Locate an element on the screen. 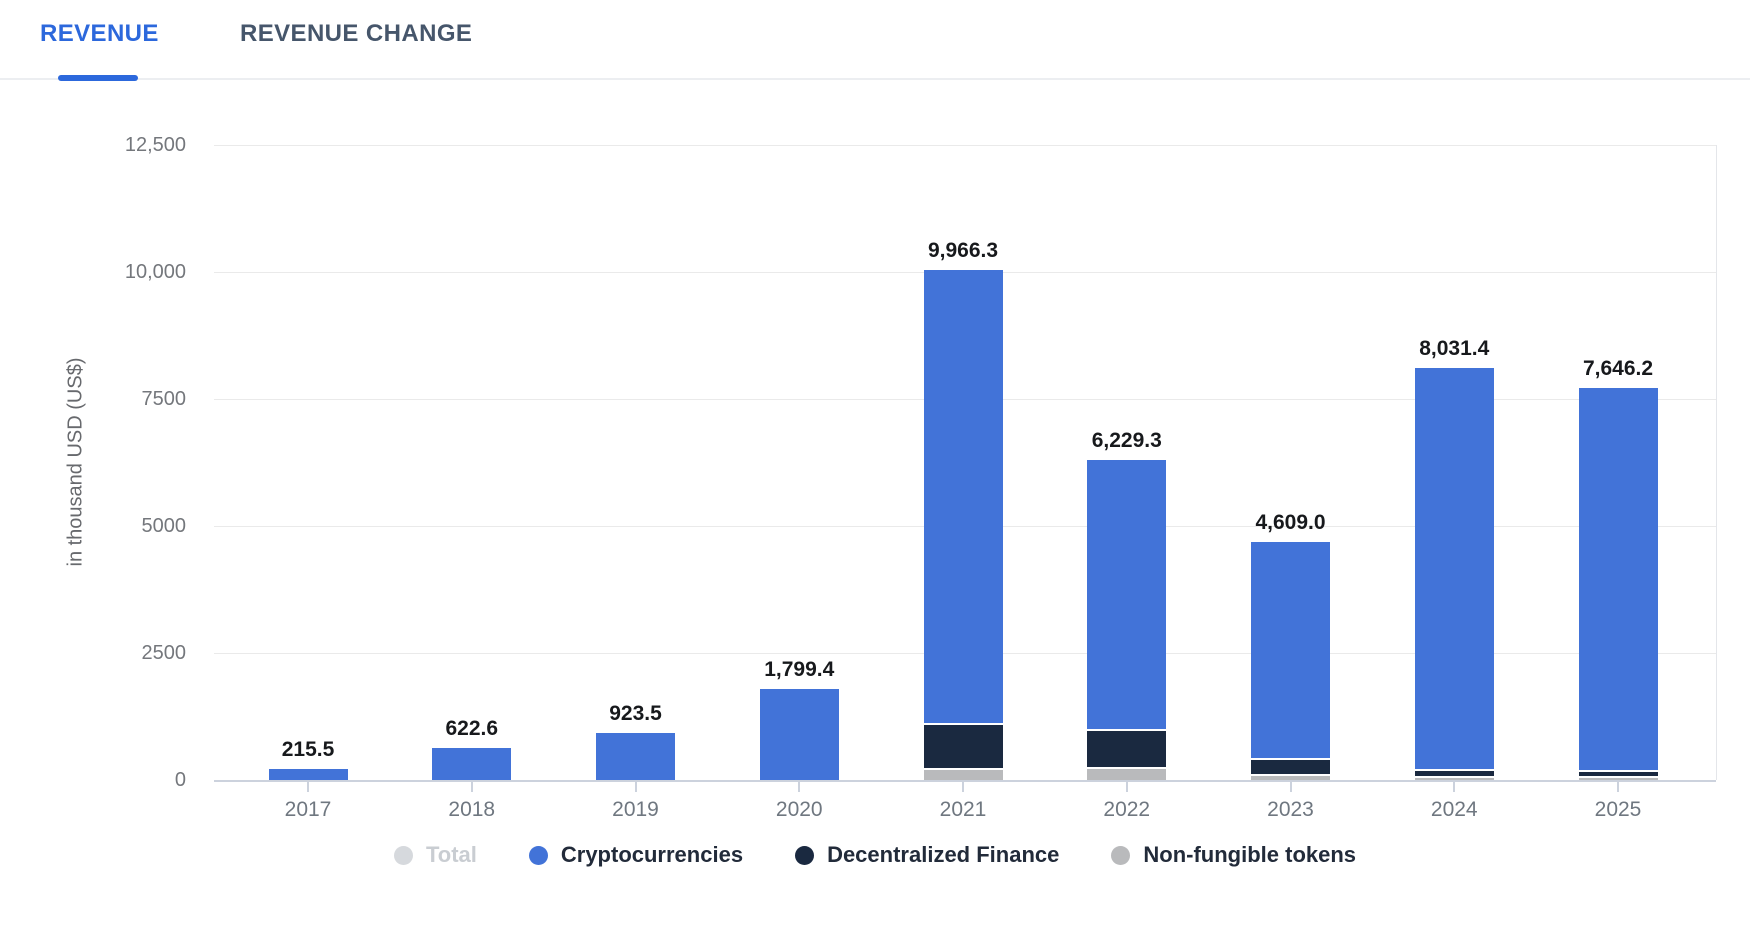 Image resolution: width=1750 pixels, height=936 pixels. legend-item-non-fungible-tokens: Non-fungible tokens is located at coordinates (1233, 855).